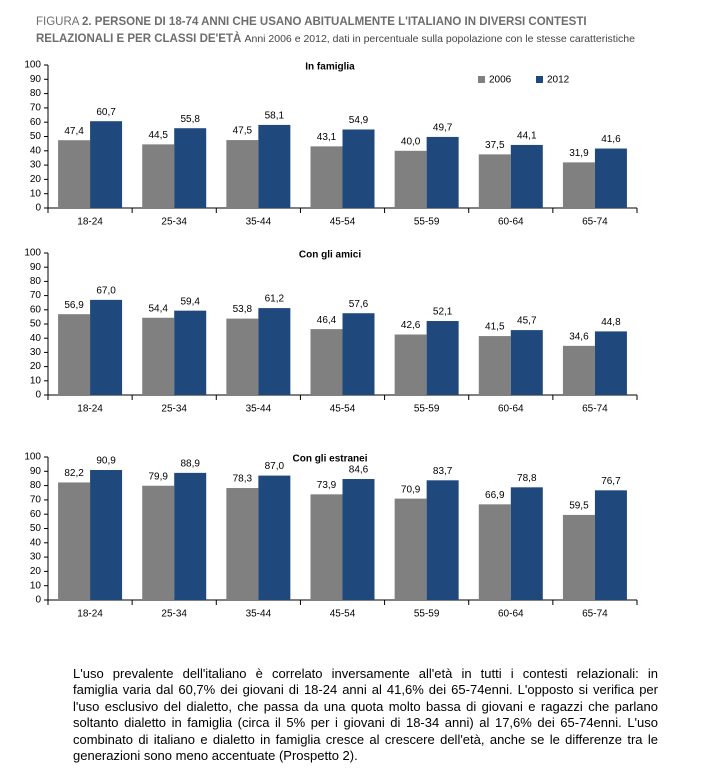 The image size is (703, 768). I want to click on x-tick-label: 25-34, so click(174, 222).